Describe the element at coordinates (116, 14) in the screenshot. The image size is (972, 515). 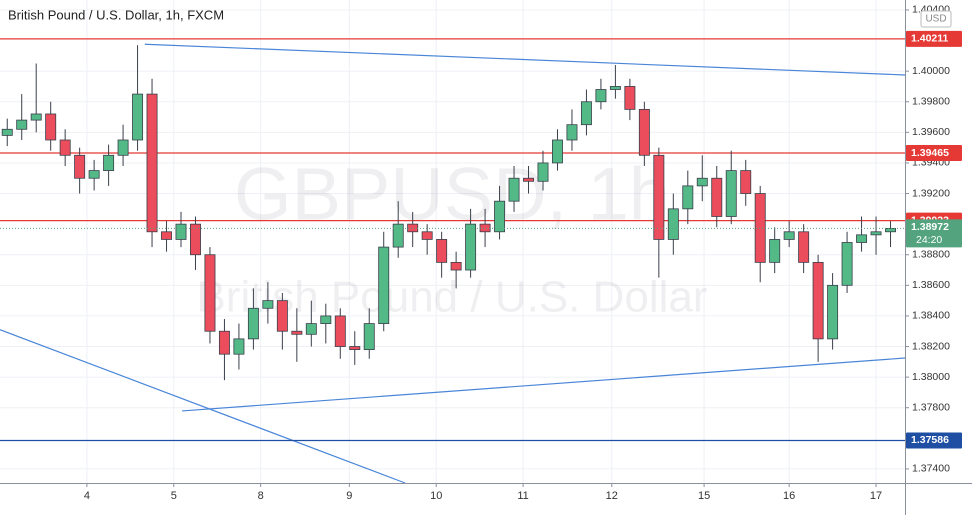
I see `chart-title: British Pound / U.S. Dollar, 1h, FXCM` at that location.